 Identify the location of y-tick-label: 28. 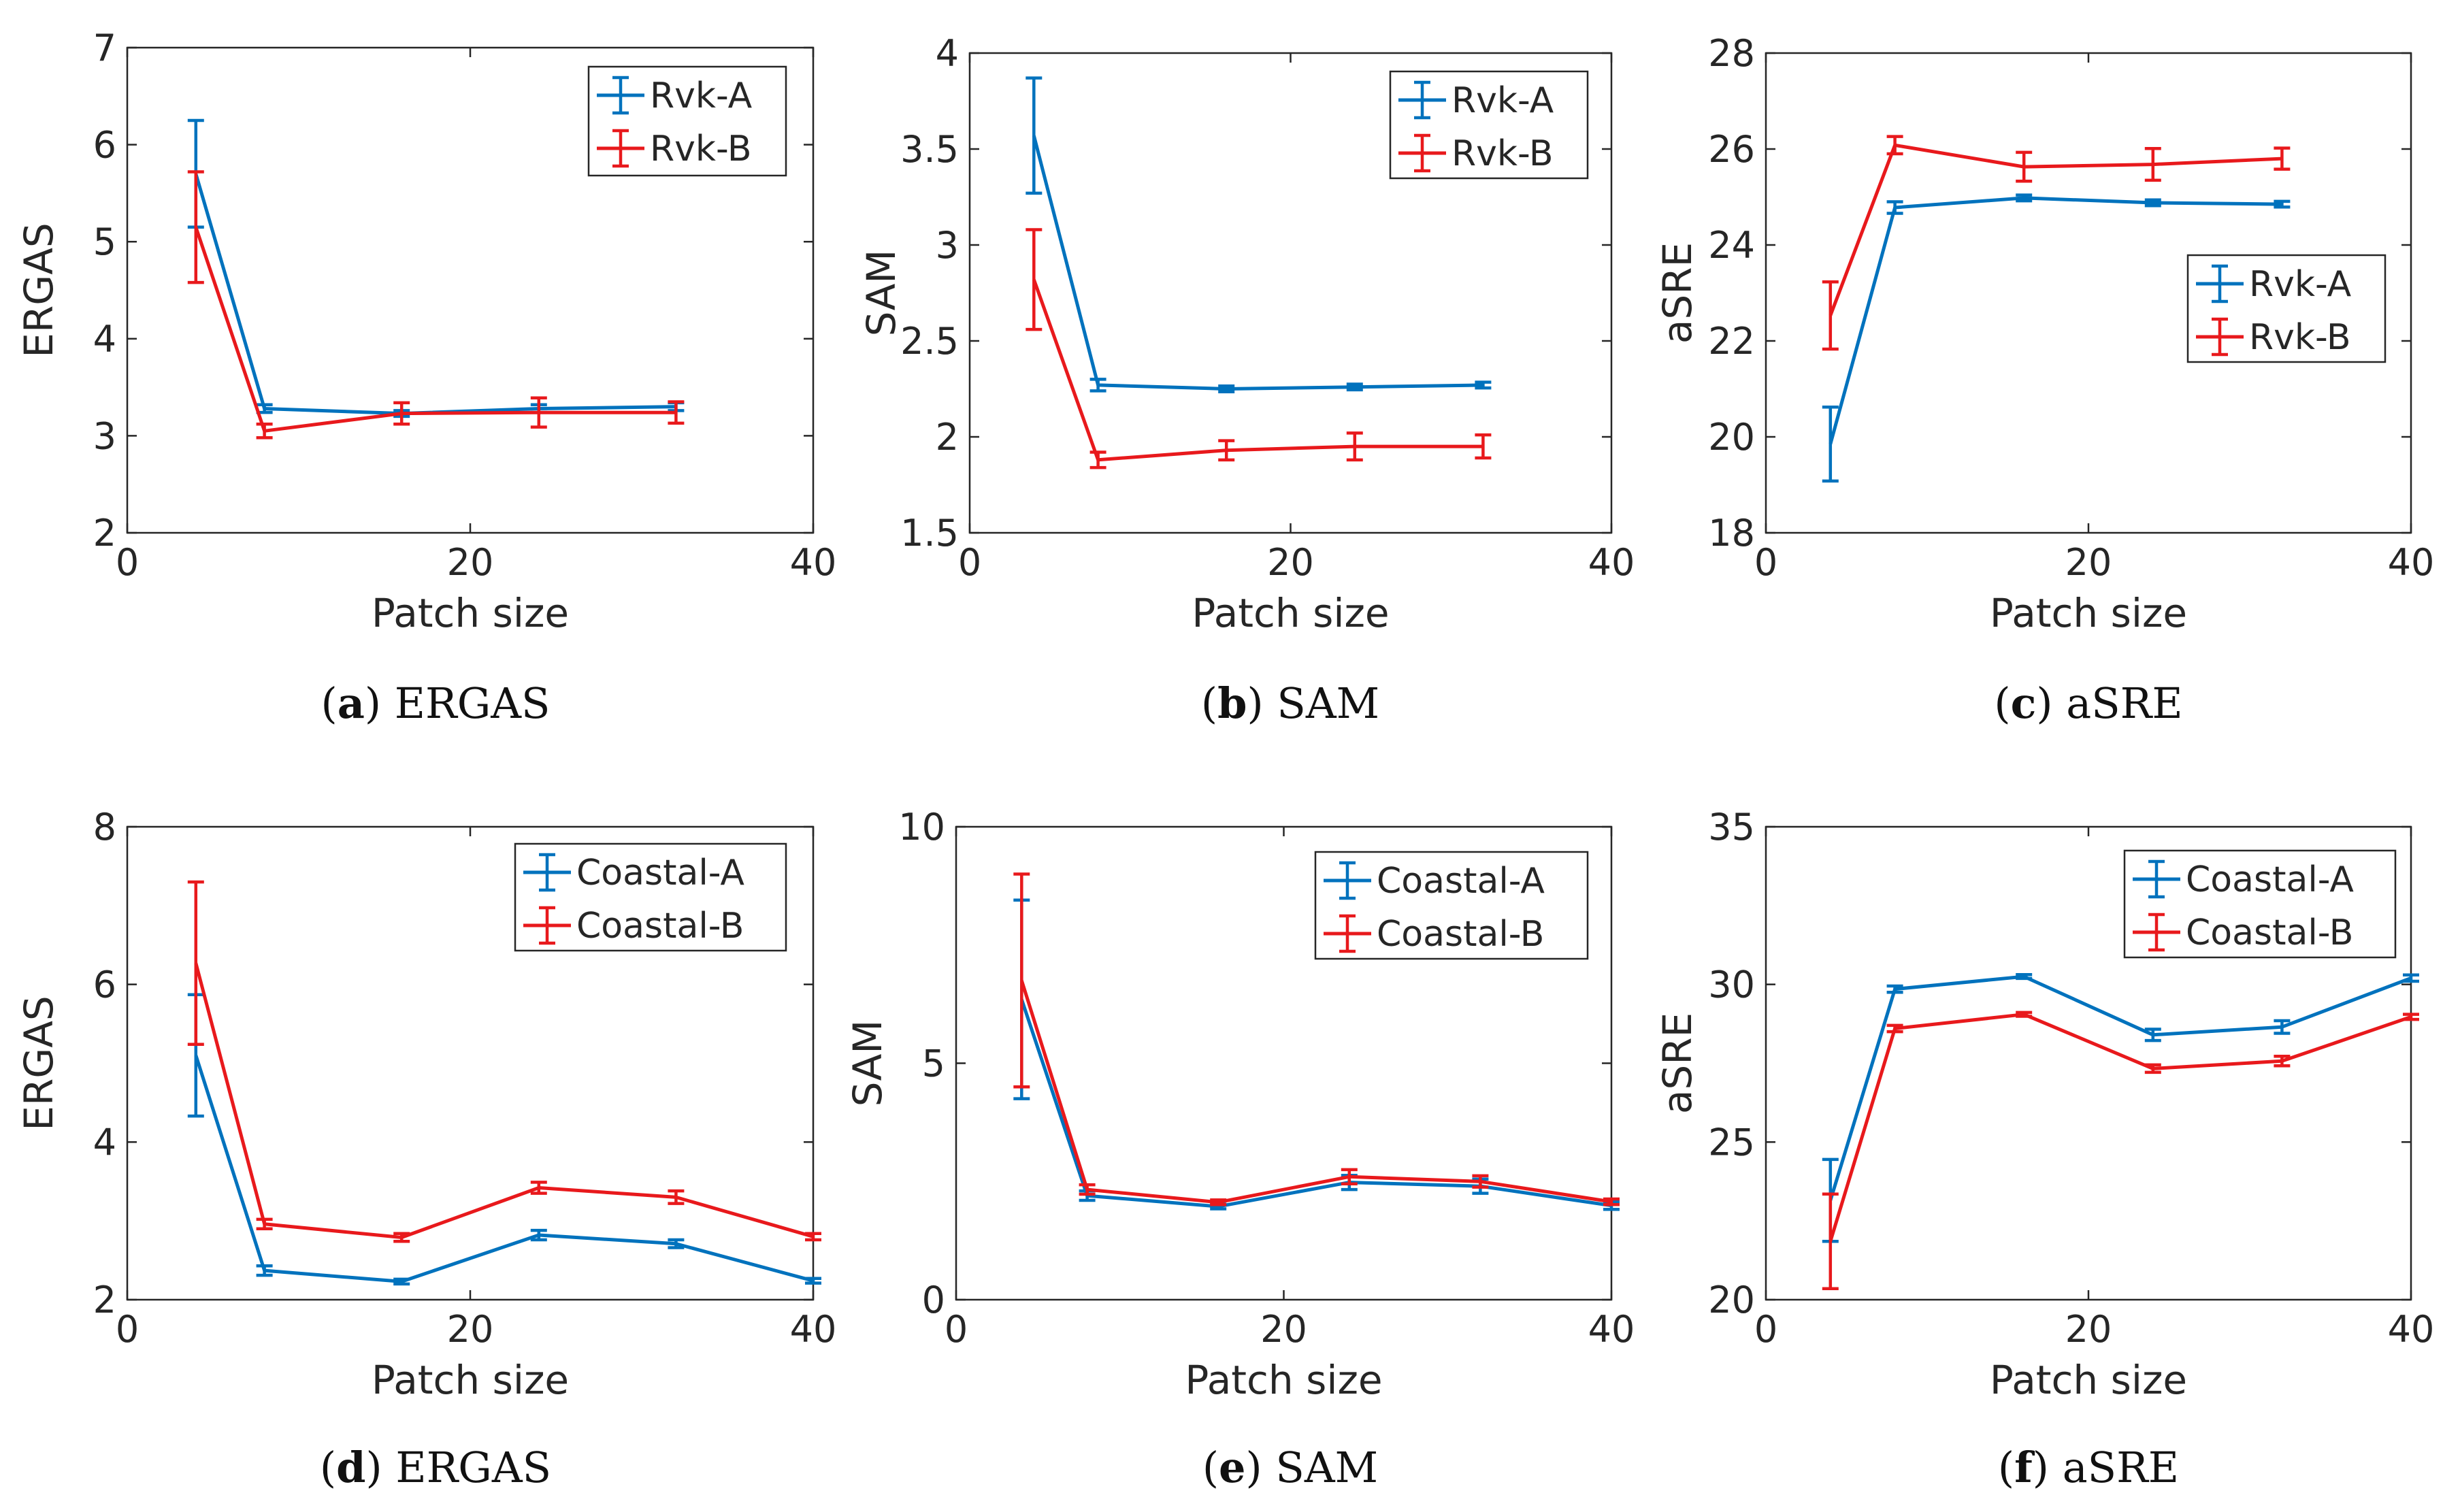
(1731, 53).